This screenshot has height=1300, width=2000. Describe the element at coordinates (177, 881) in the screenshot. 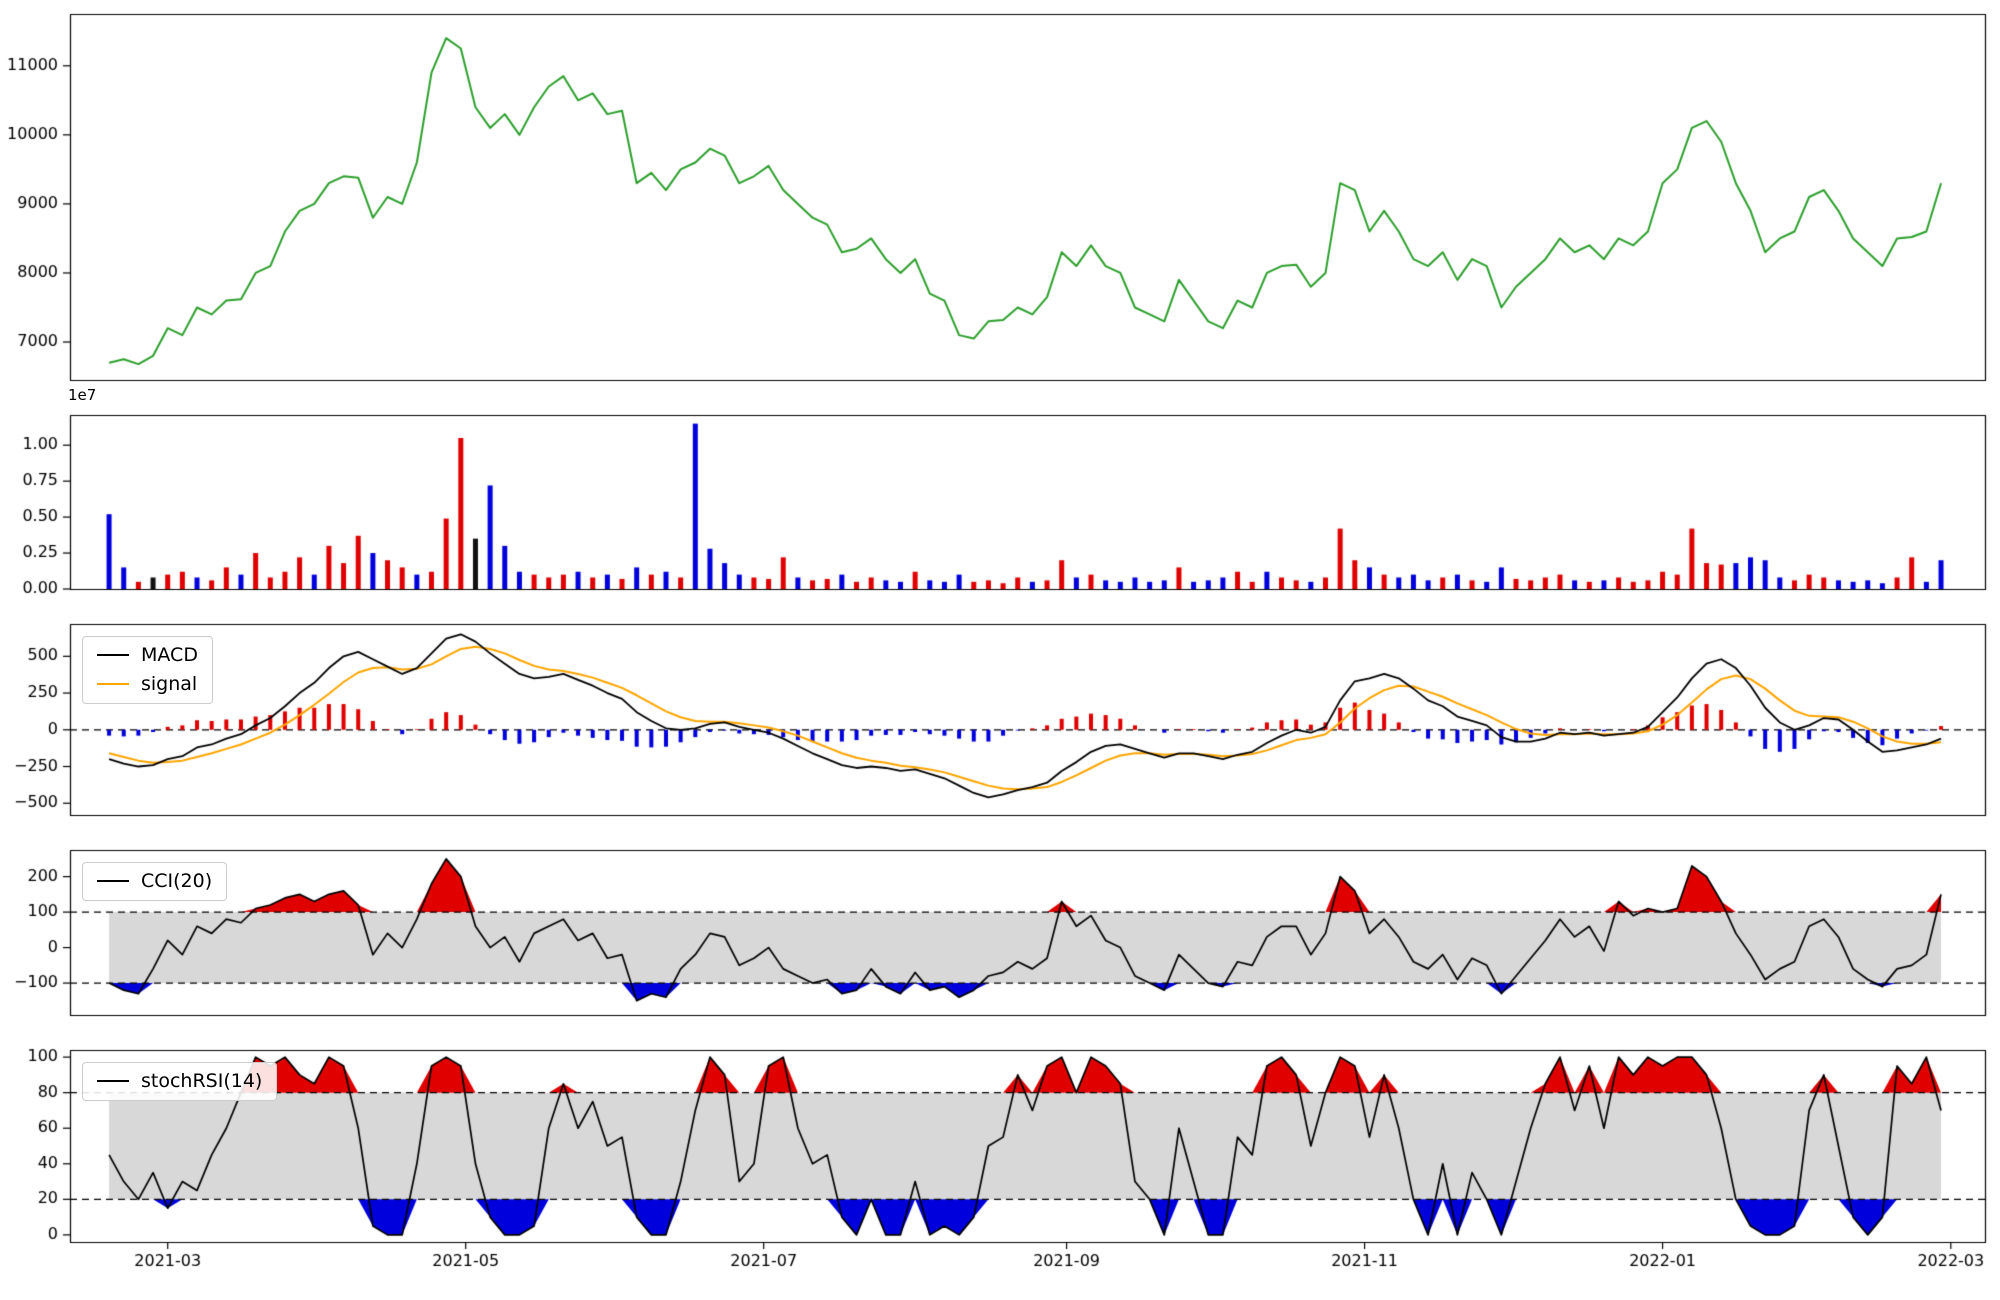

I see `cci-legend-label: CCI(20)` at that location.